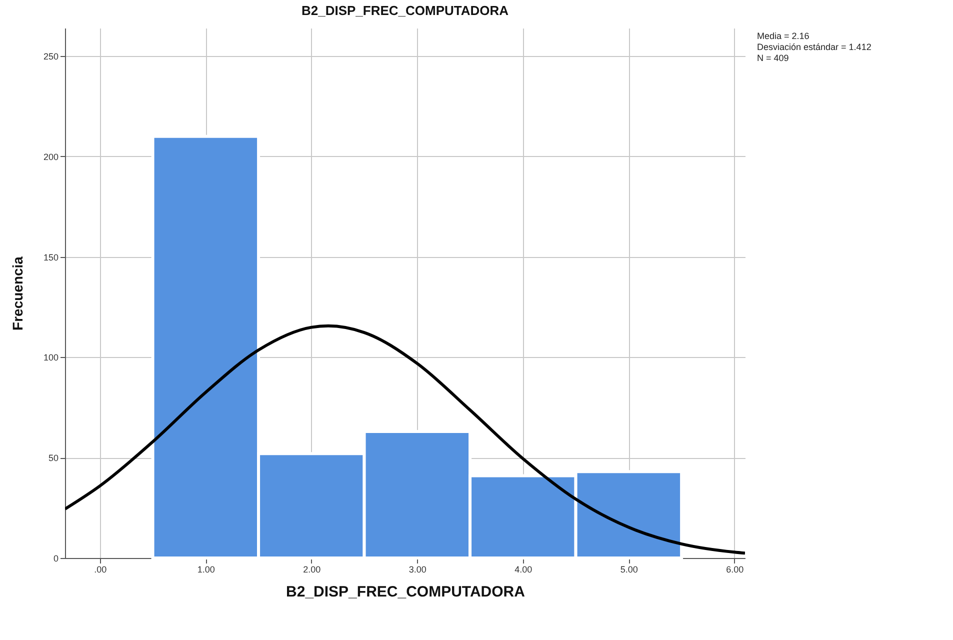 The height and width of the screenshot is (640, 953). I want to click on y-tick-label: 0, so click(55, 559).